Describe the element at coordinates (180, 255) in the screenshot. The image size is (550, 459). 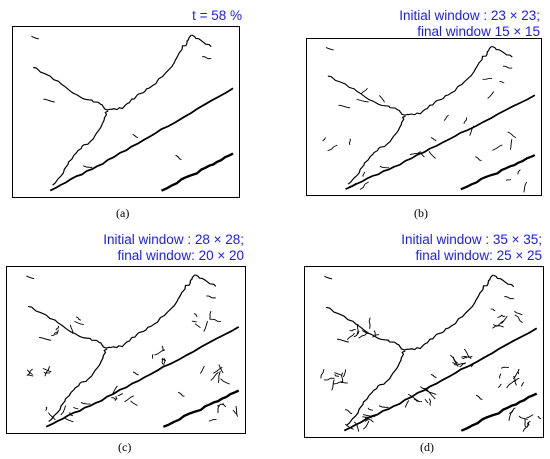
I see `panel-c-title-line-2: final window: 20 × 20` at that location.